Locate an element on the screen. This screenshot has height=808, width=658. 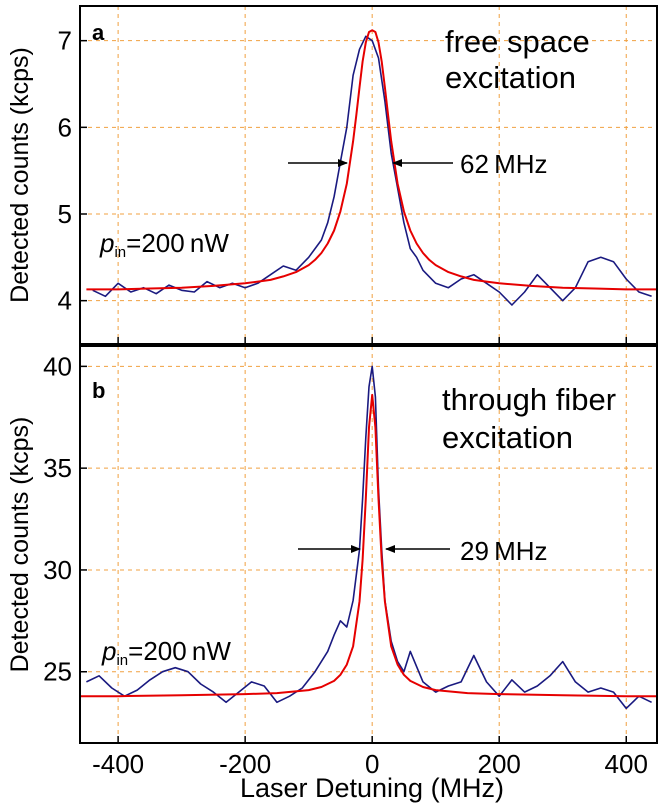
x-tick-label: -400 is located at coordinates (118, 764).